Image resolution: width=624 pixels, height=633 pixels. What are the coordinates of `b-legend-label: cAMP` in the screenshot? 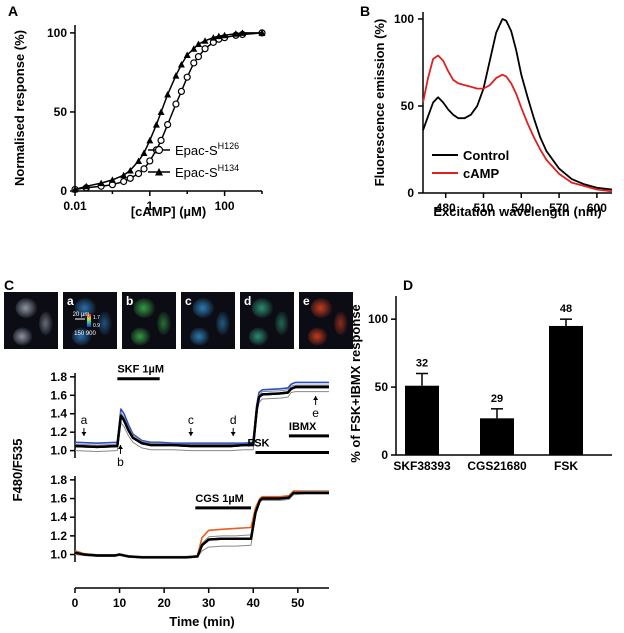 It's located at (481, 173).